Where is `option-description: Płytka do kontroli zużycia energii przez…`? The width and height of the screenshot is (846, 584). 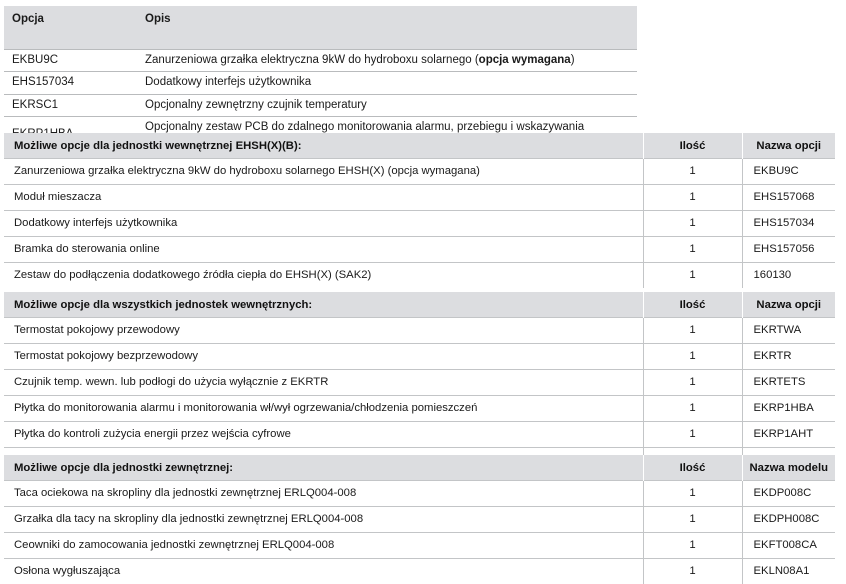
option-description: Płytka do kontroli zużycia energii przez… is located at coordinates (323, 435).